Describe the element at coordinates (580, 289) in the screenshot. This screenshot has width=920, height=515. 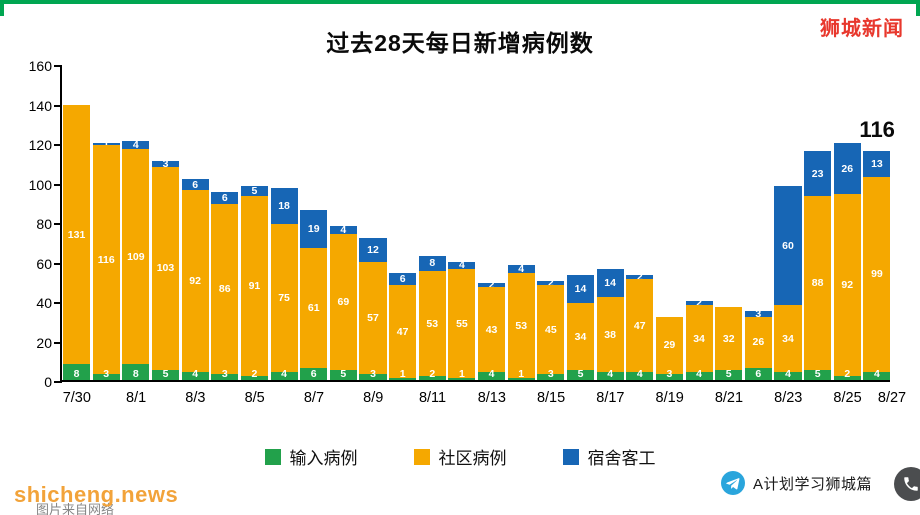
I see `segment-宿舍客工: 14` at that location.